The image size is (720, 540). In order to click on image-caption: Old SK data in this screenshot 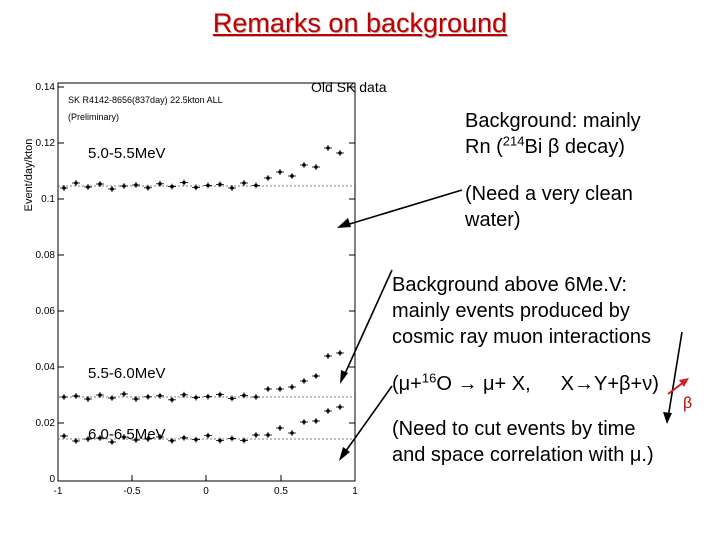, I will do `click(349, 87)`.